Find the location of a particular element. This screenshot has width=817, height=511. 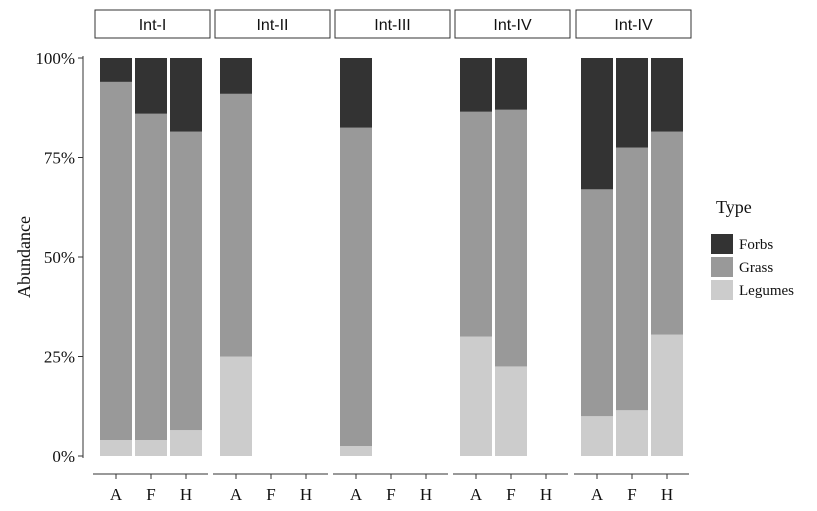

facet-label: Int-II is located at coordinates (272, 25).